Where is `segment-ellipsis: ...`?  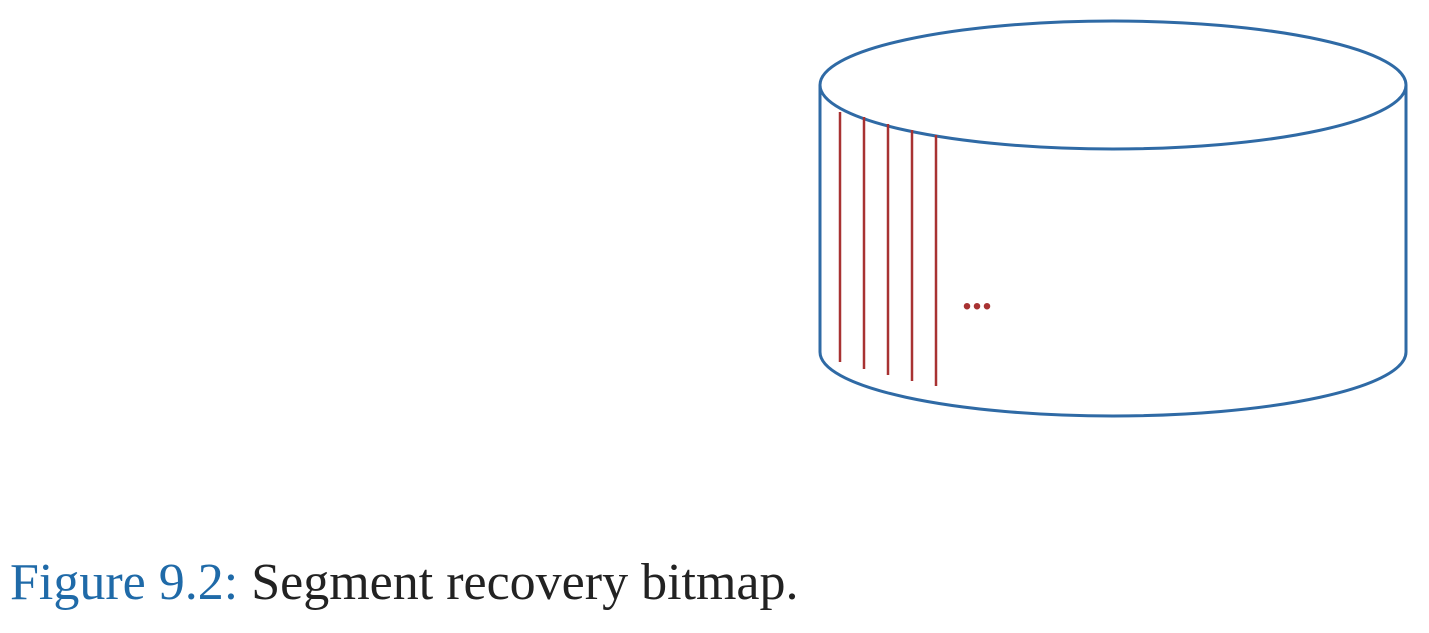 segment-ellipsis: ... is located at coordinates (977, 295).